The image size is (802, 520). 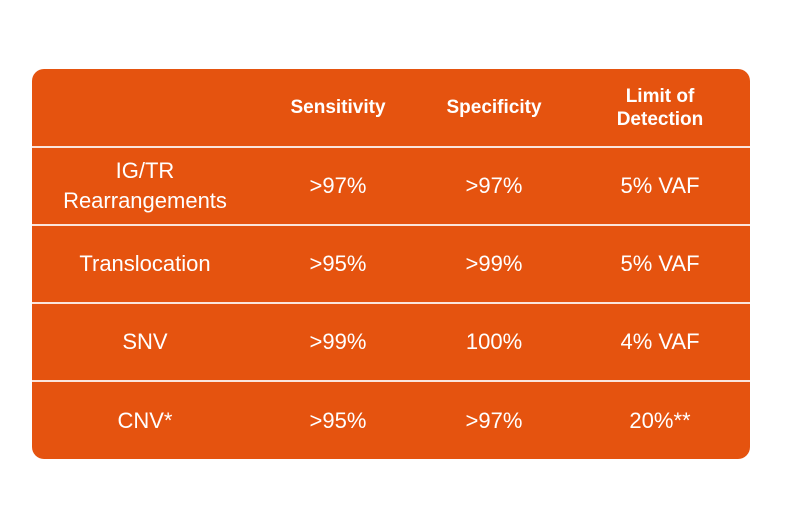 I want to click on lod-cell: 20%**, so click(x=660, y=420).